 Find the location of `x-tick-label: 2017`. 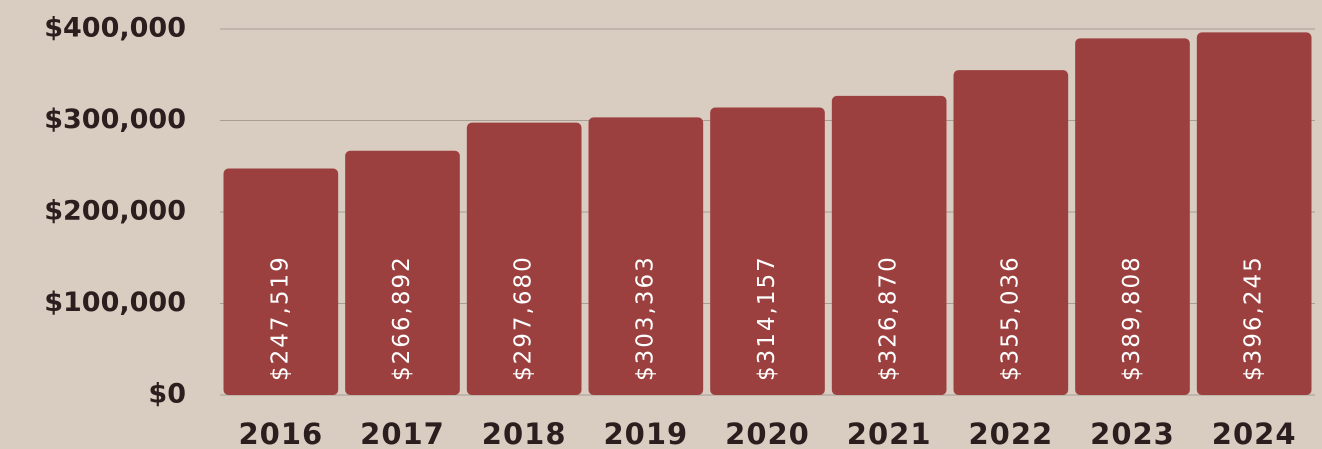

x-tick-label: 2017 is located at coordinates (402, 433).